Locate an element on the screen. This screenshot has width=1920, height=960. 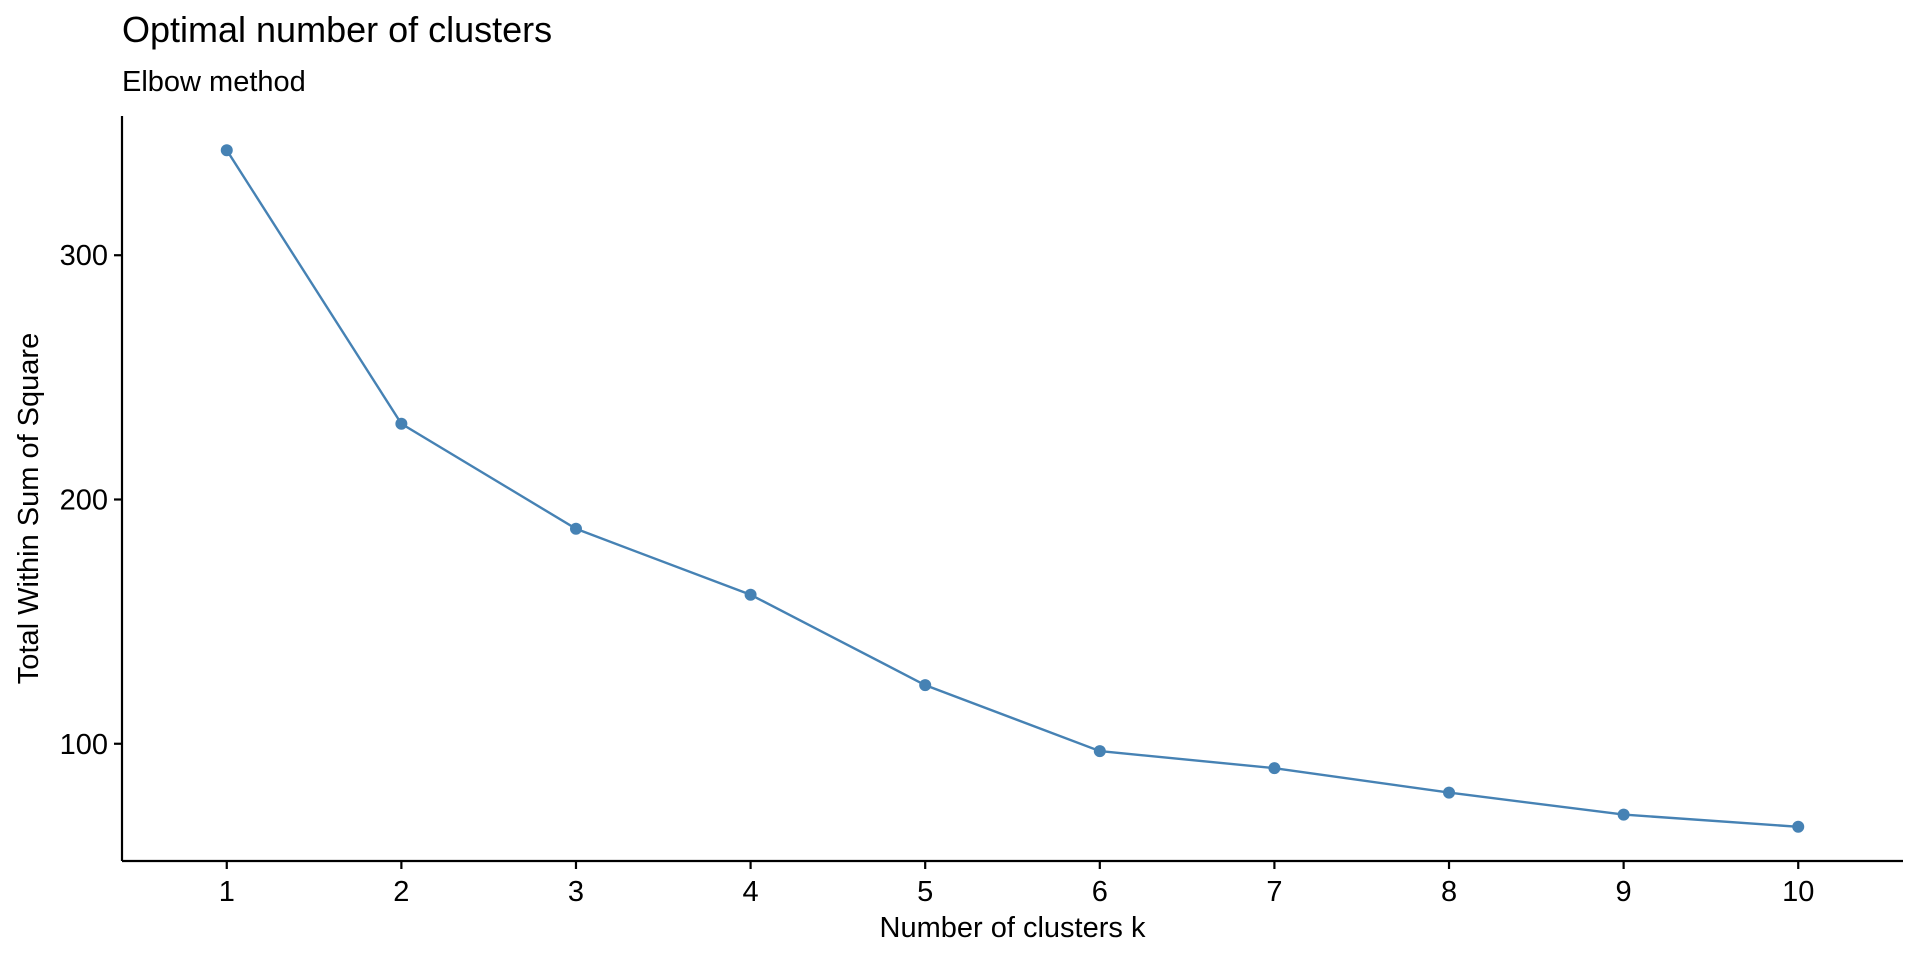
x-tick-label: 5 is located at coordinates (925, 892).